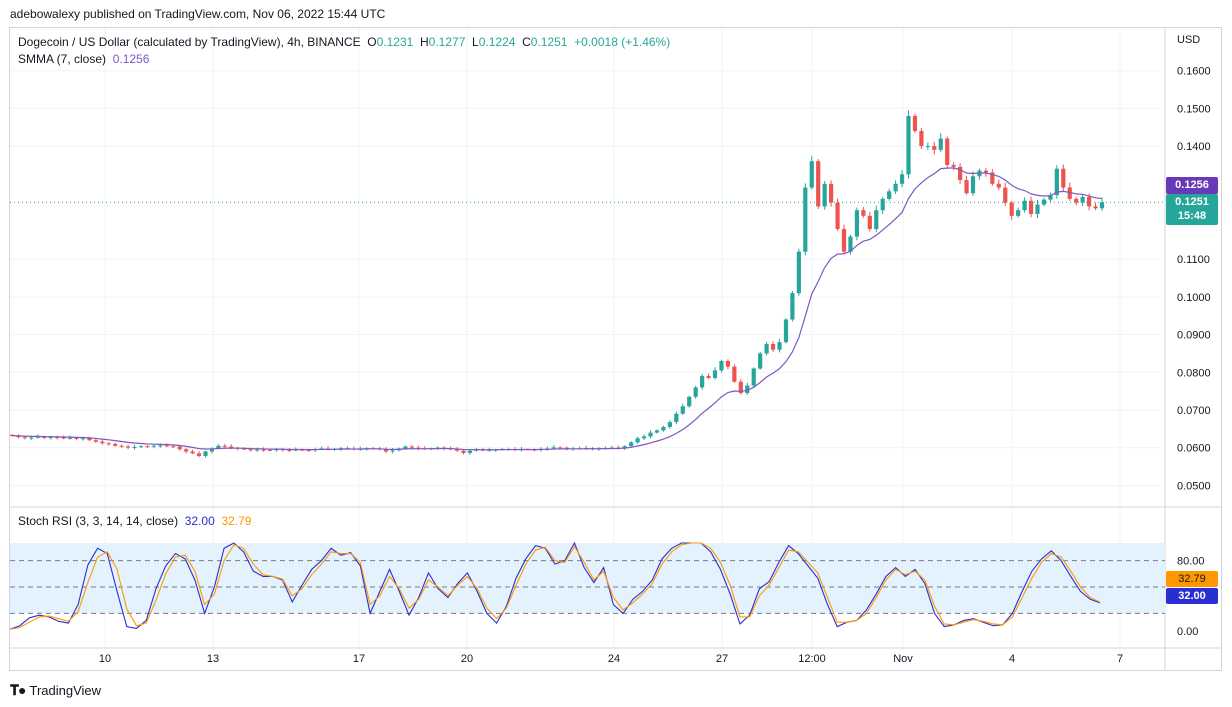 This screenshot has height=707, width=1232. What do you see at coordinates (614, 659) in the screenshot?
I see `time-tick-label: 24` at bounding box center [614, 659].